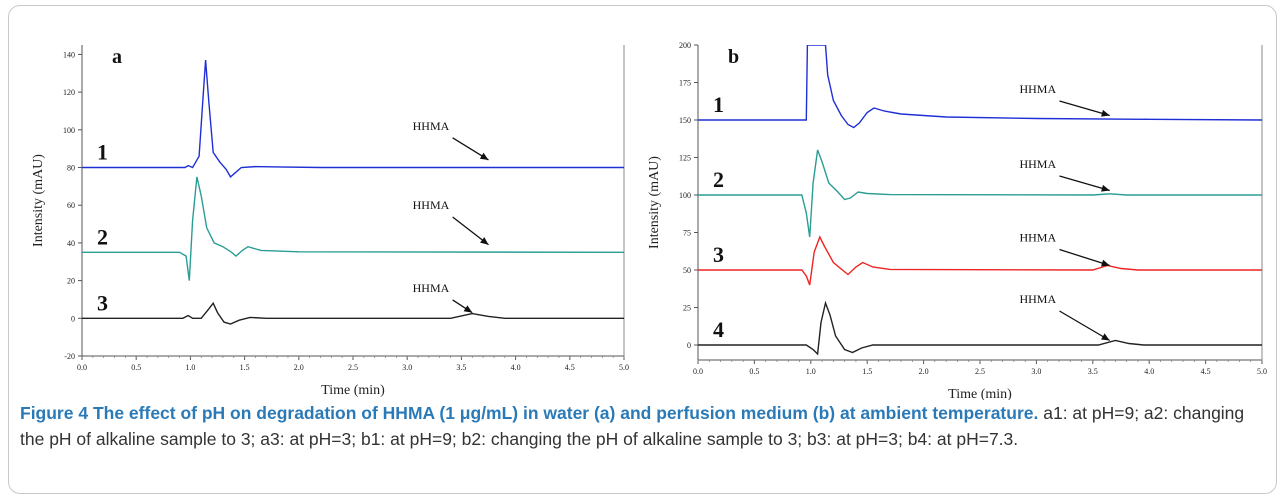  I want to click on y-tick-label: 200, so click(685, 45).